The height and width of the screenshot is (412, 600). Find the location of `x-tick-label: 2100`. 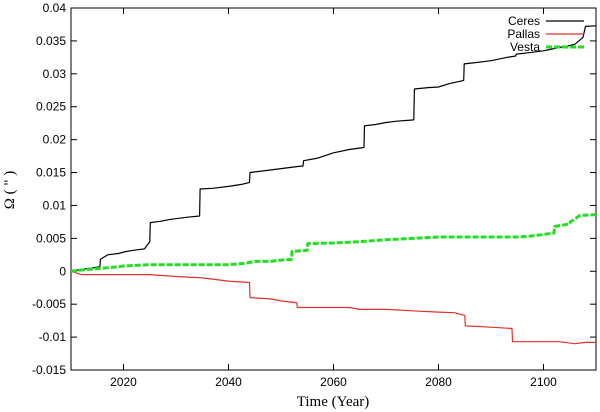

x-tick-label: 2100 is located at coordinates (543, 382).